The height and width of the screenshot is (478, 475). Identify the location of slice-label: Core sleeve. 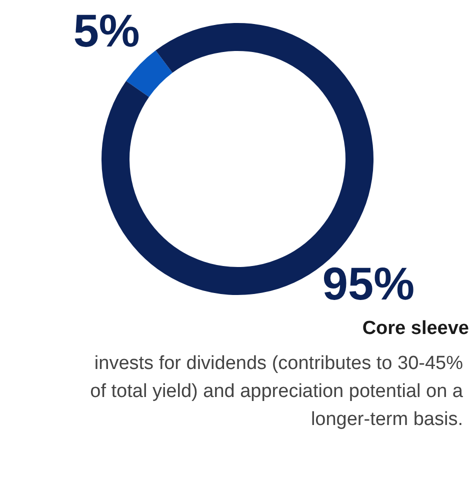
(415, 329).